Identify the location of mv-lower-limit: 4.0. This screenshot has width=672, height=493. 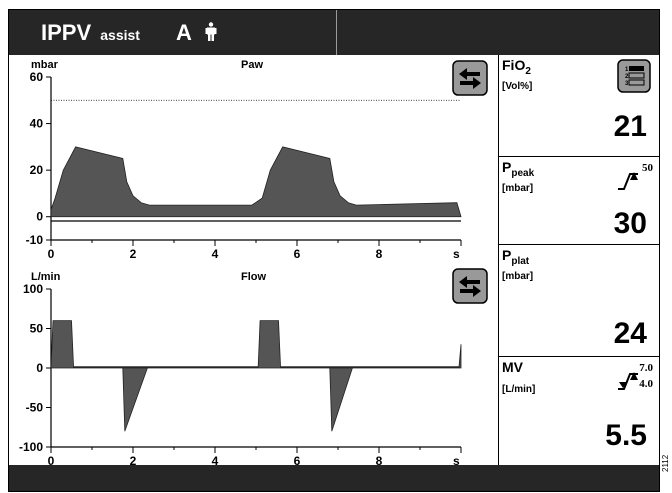
(646, 384).